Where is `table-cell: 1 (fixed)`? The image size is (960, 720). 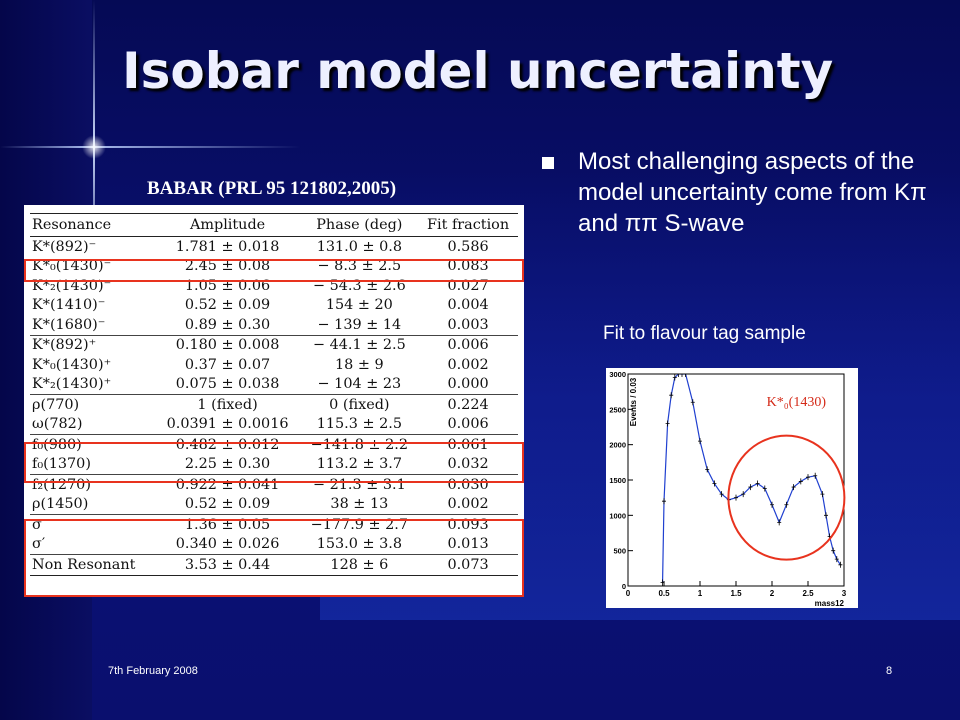
table-cell: 1 (fixed) is located at coordinates (227, 404).